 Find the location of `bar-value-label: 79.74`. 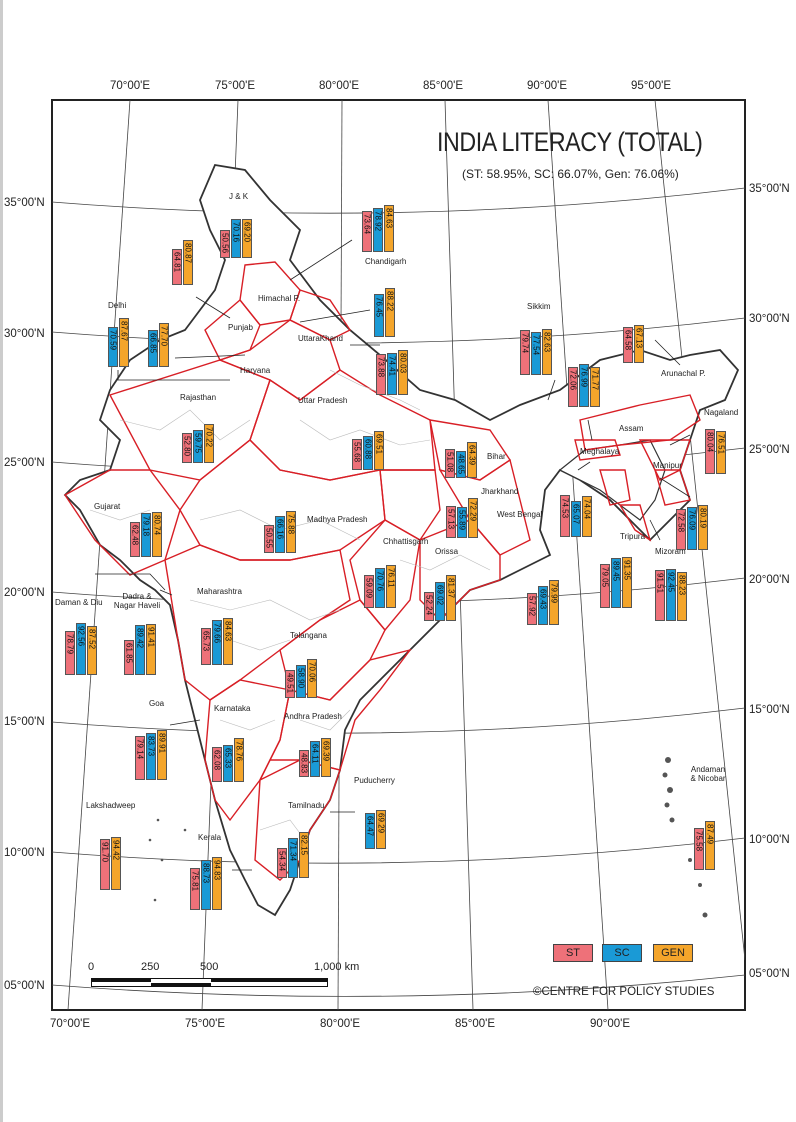

bar-value-label: 79.74 is located at coordinates (525, 343).